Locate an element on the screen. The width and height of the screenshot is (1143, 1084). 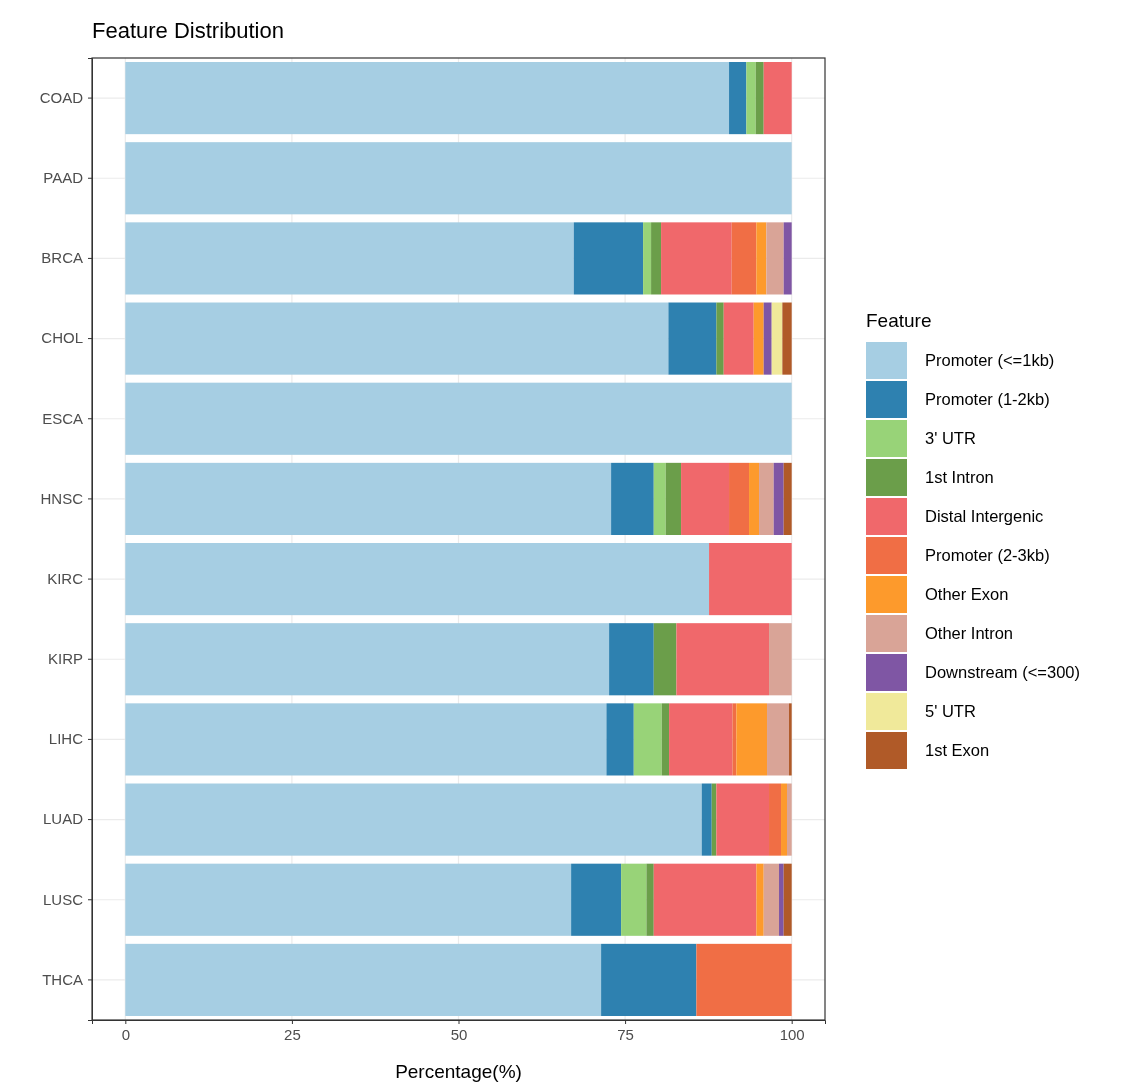
y-tick-label: THCA is located at coordinates (62, 979).